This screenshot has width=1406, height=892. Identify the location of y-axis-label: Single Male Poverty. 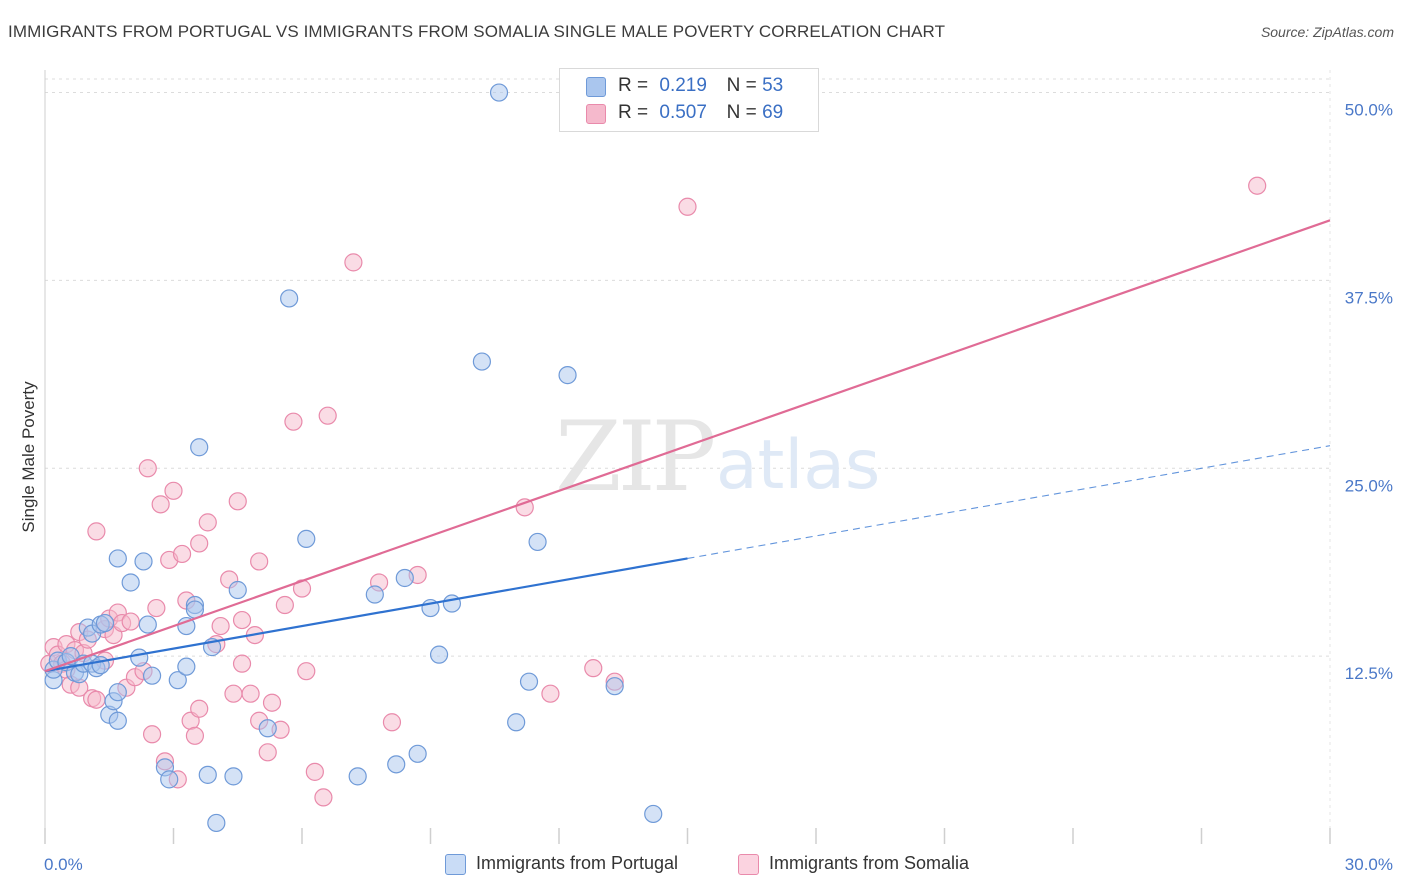
(28, 457).